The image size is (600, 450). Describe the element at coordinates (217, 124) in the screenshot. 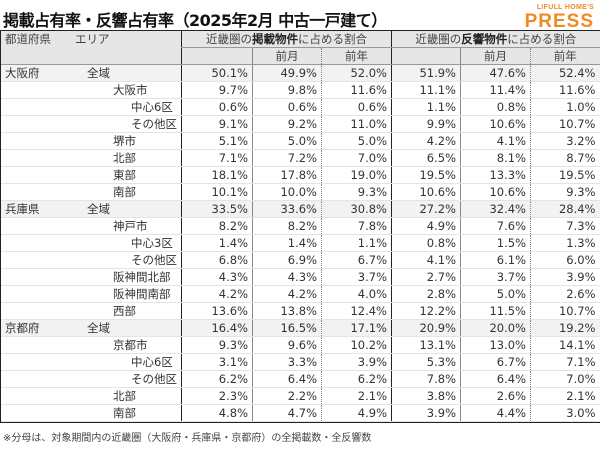

I see `listing-share-cell: 9.1%` at that location.